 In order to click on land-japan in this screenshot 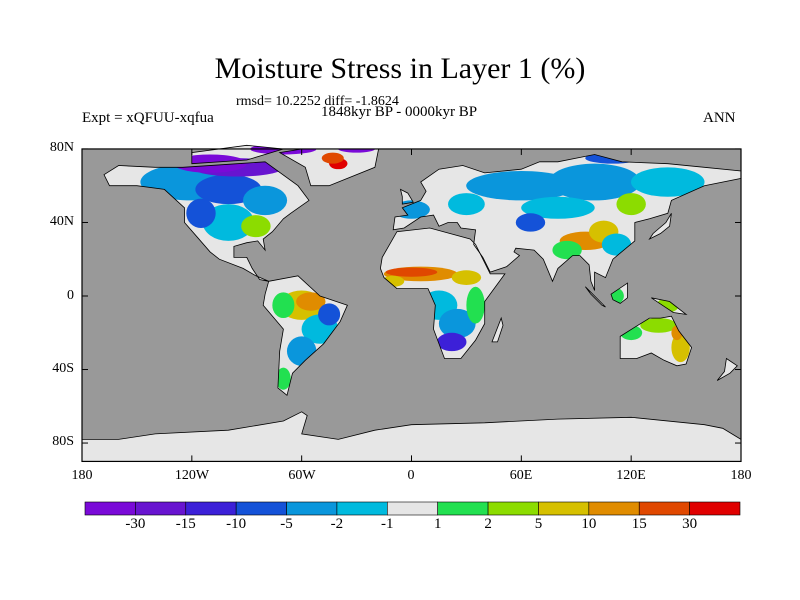, I will do `click(660, 226)`.